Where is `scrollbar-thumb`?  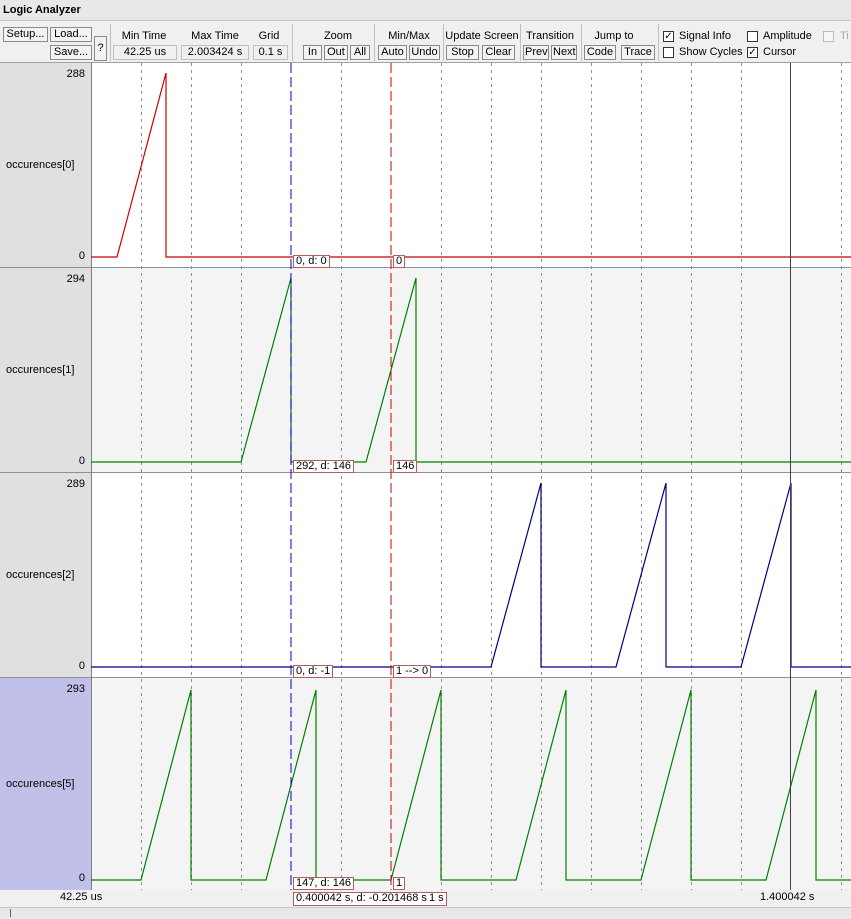
scrollbar-thumb is located at coordinates (10, 913).